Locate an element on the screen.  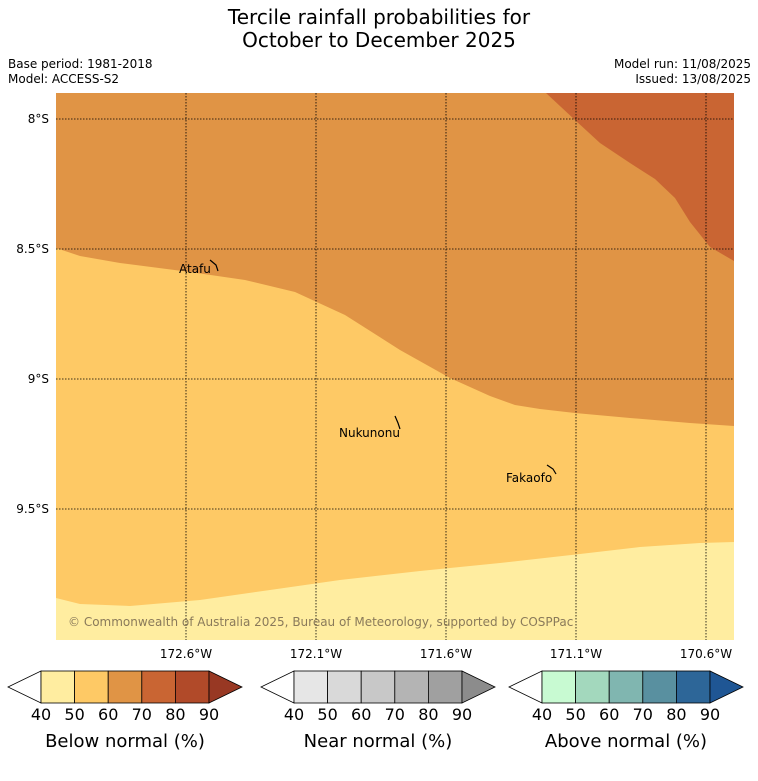
atafu-outline is located at coordinates (214, 265).